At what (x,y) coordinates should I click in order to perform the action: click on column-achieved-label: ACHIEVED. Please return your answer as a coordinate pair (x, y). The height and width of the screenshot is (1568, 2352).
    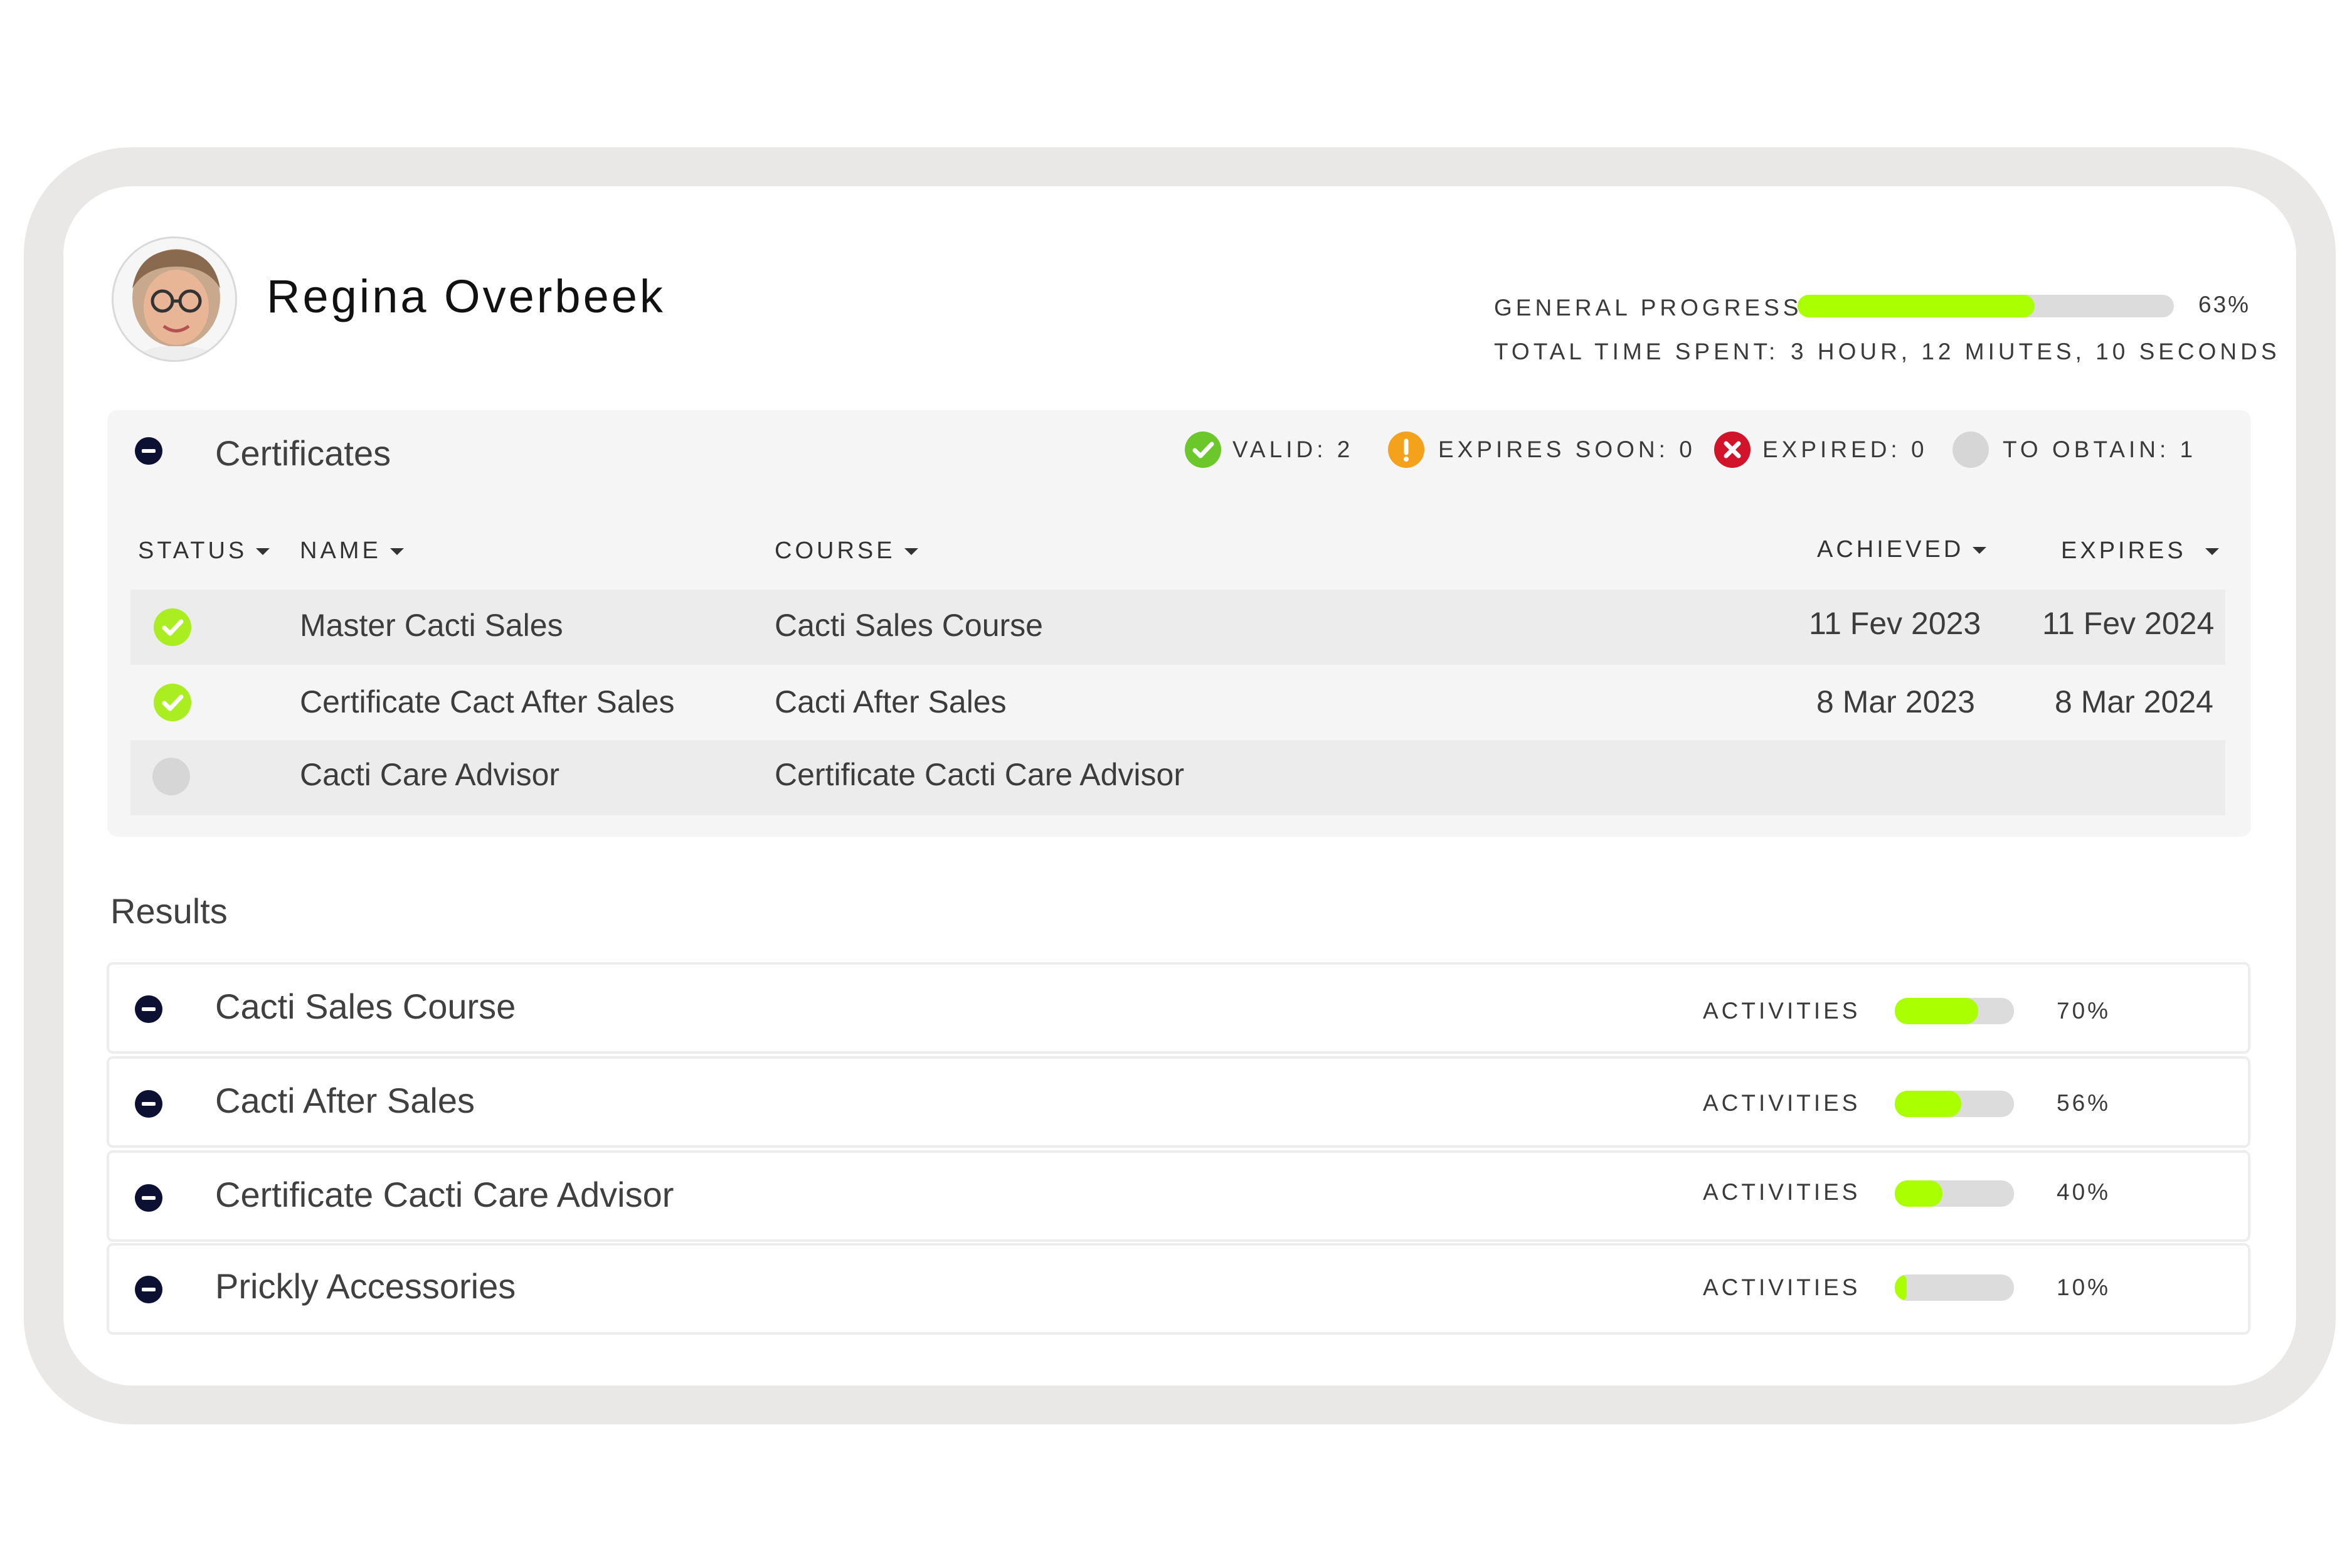
    Looking at the image, I should click on (1890, 549).